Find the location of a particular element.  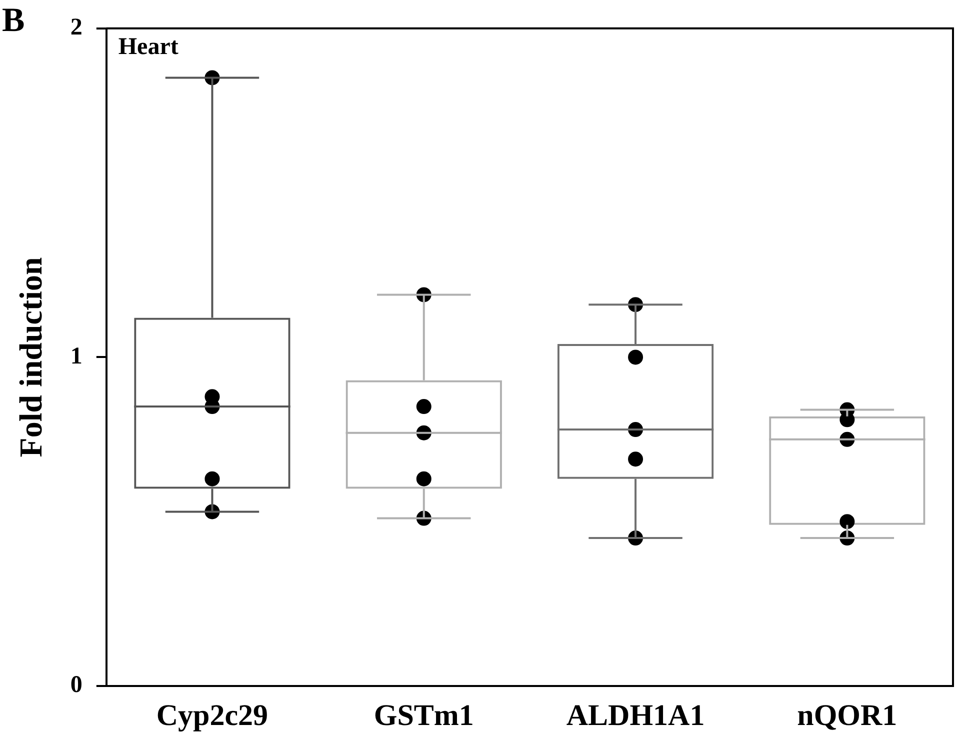

x-tick-label: Cyp2c29 is located at coordinates (212, 715).